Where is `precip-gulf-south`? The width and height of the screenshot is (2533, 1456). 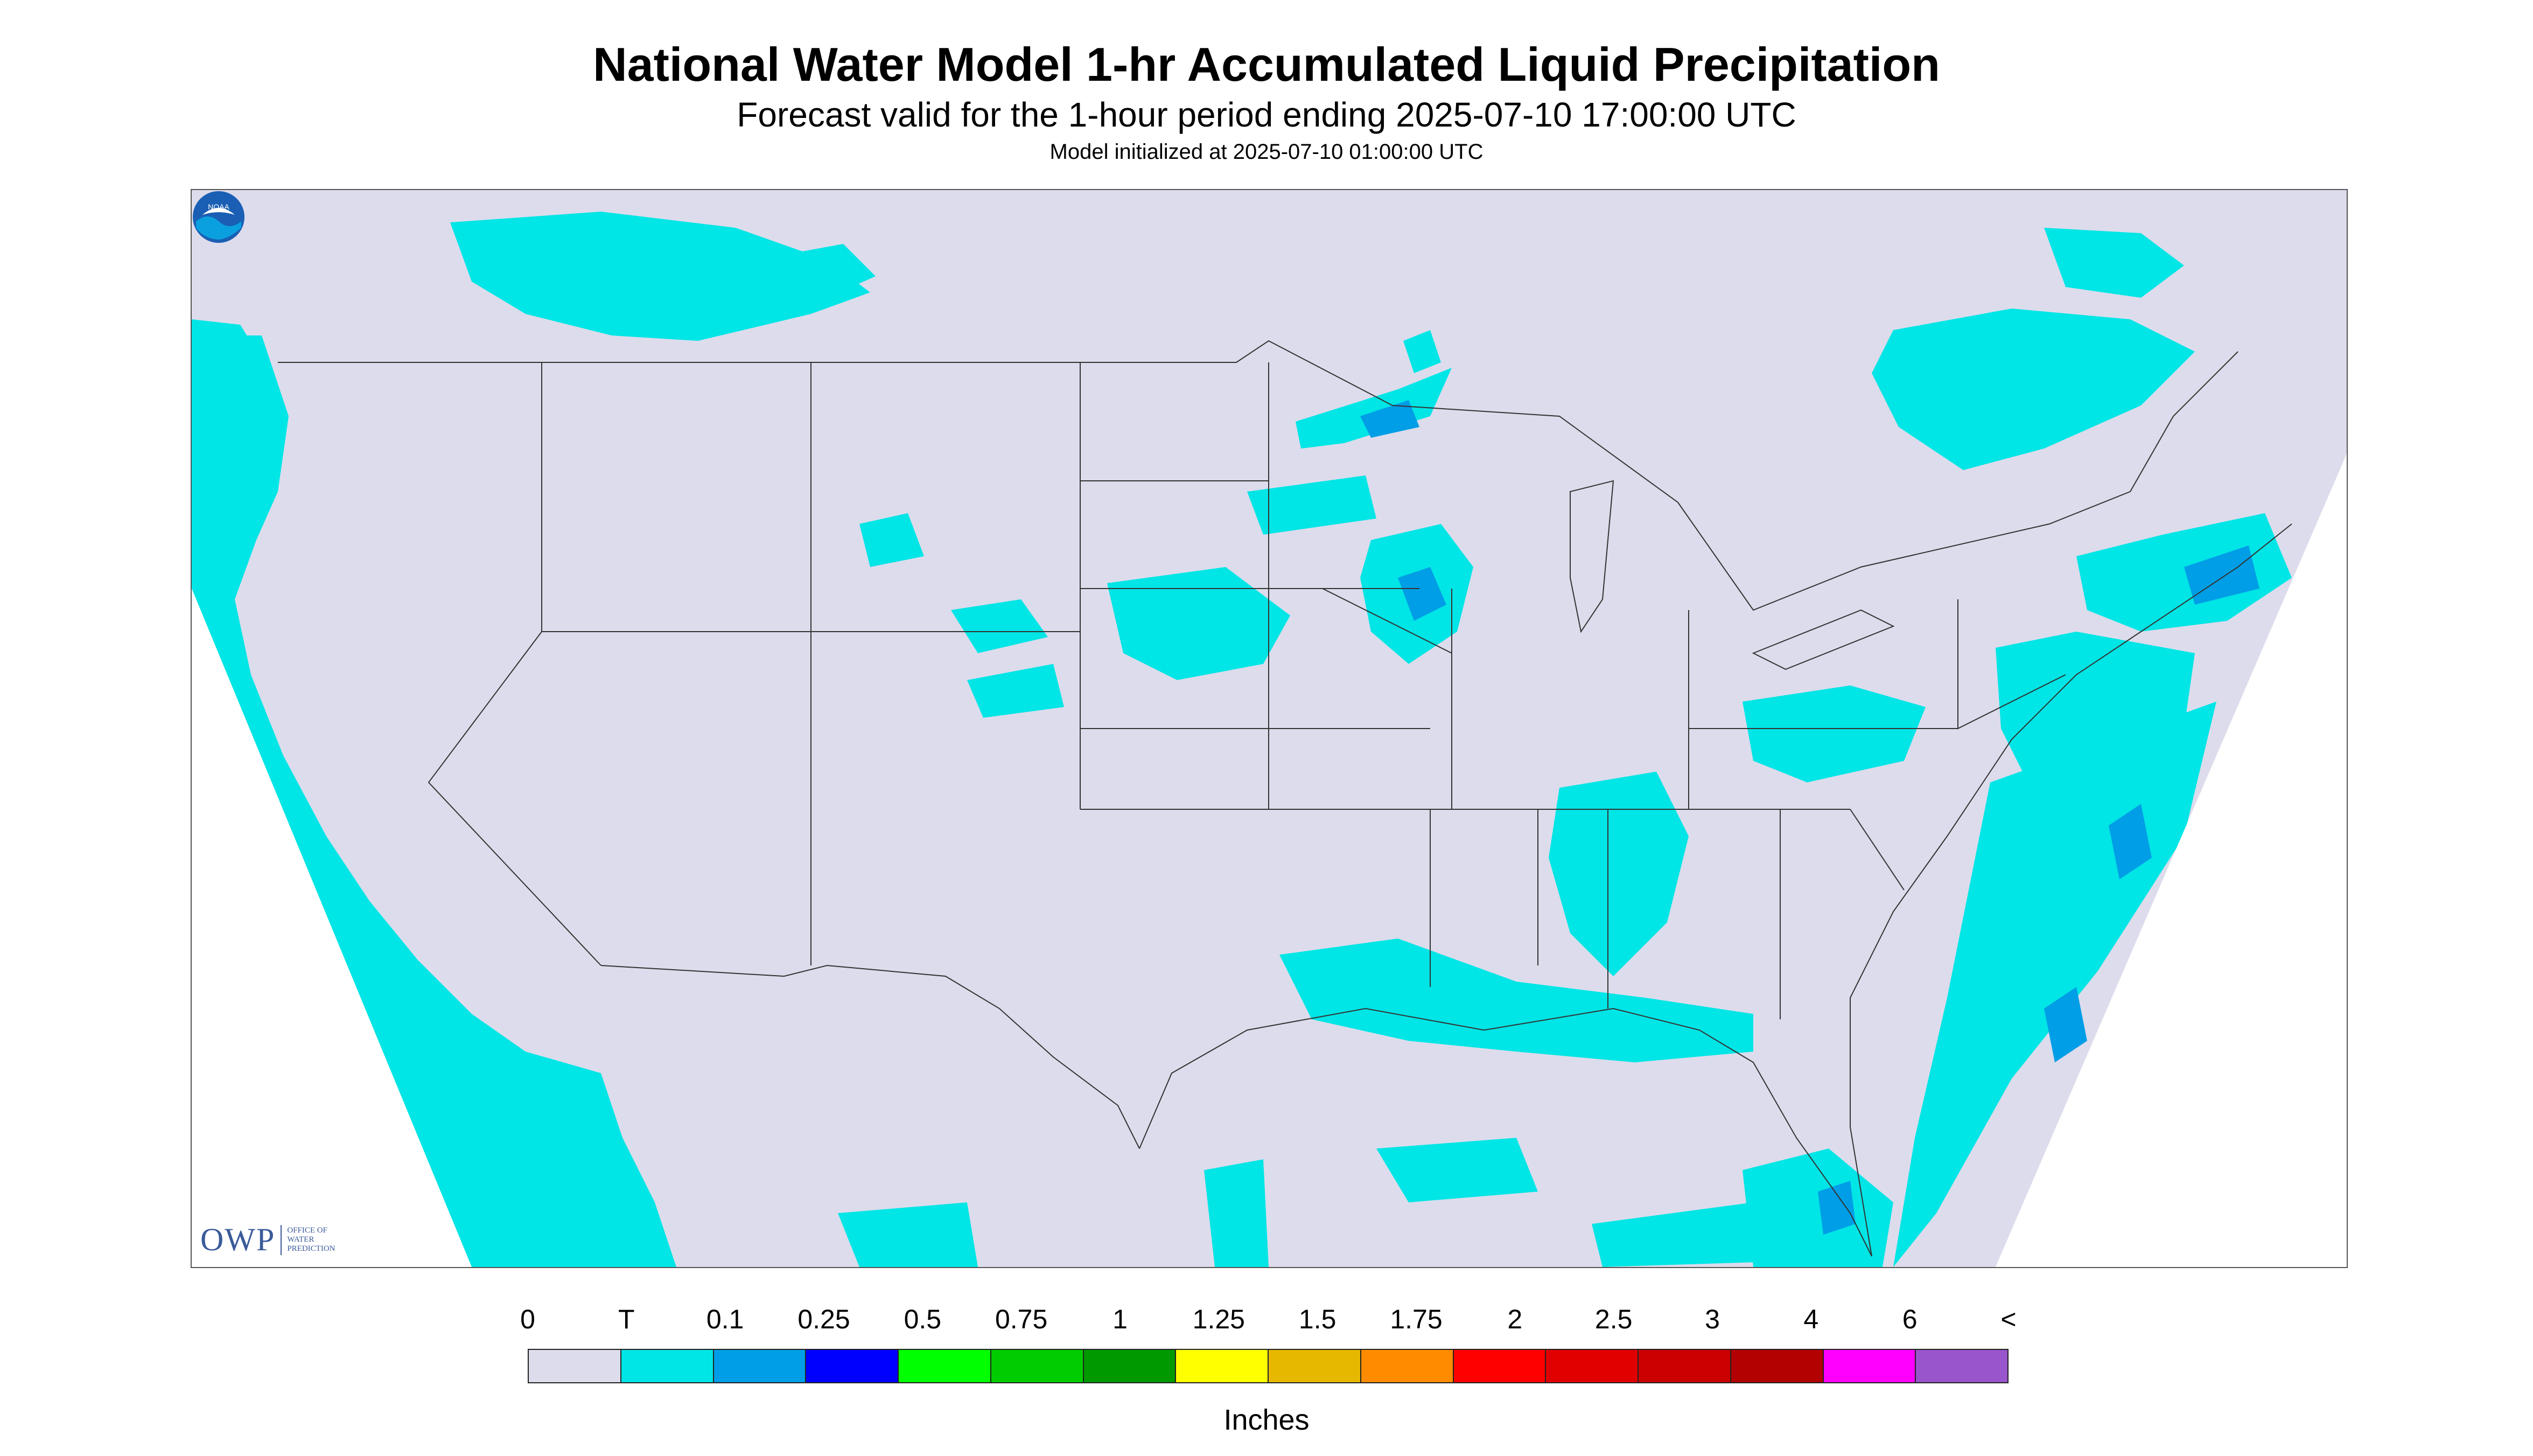
precip-gulf-south is located at coordinates (1684, 1234).